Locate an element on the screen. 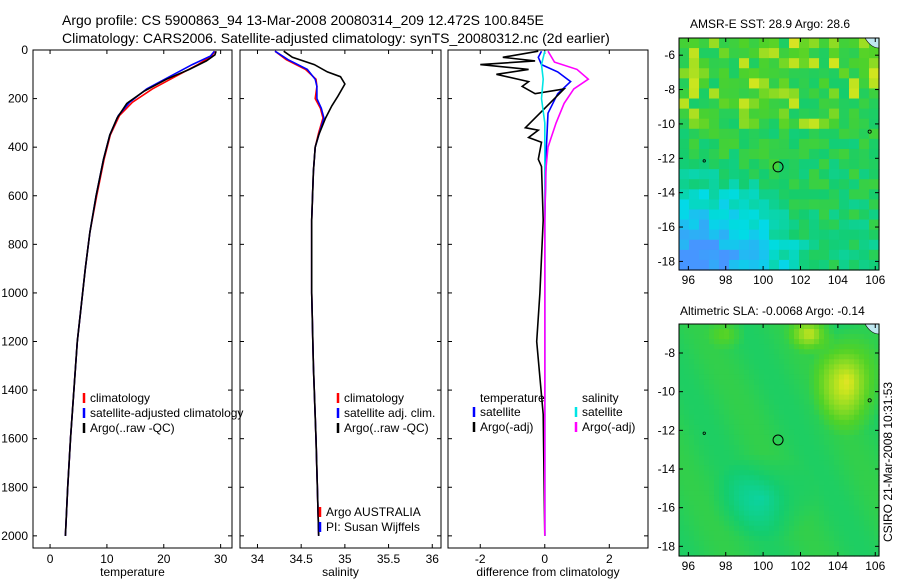 This screenshot has height=580, width=900. lat-tick-label: -6 is located at coordinates (669, 55).